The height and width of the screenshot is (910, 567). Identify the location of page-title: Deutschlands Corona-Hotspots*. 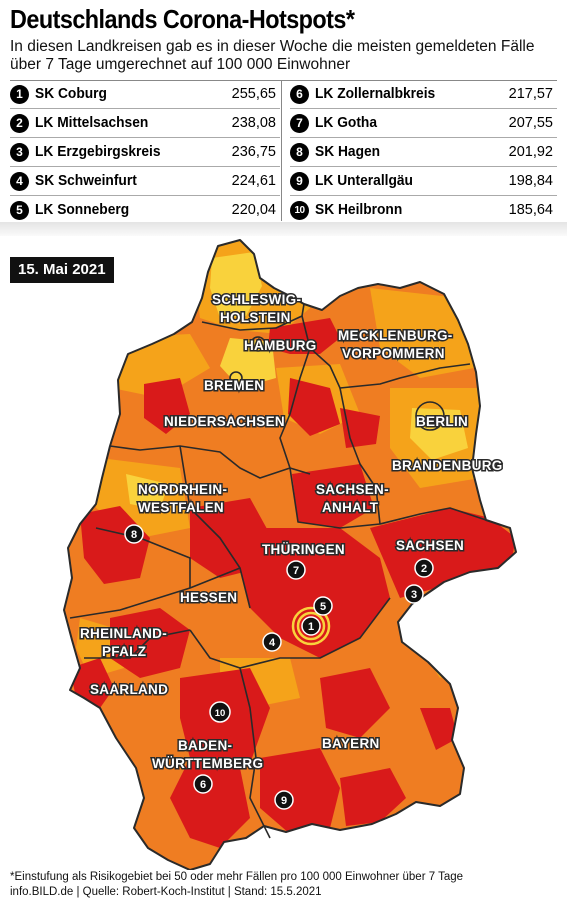
(182, 19).